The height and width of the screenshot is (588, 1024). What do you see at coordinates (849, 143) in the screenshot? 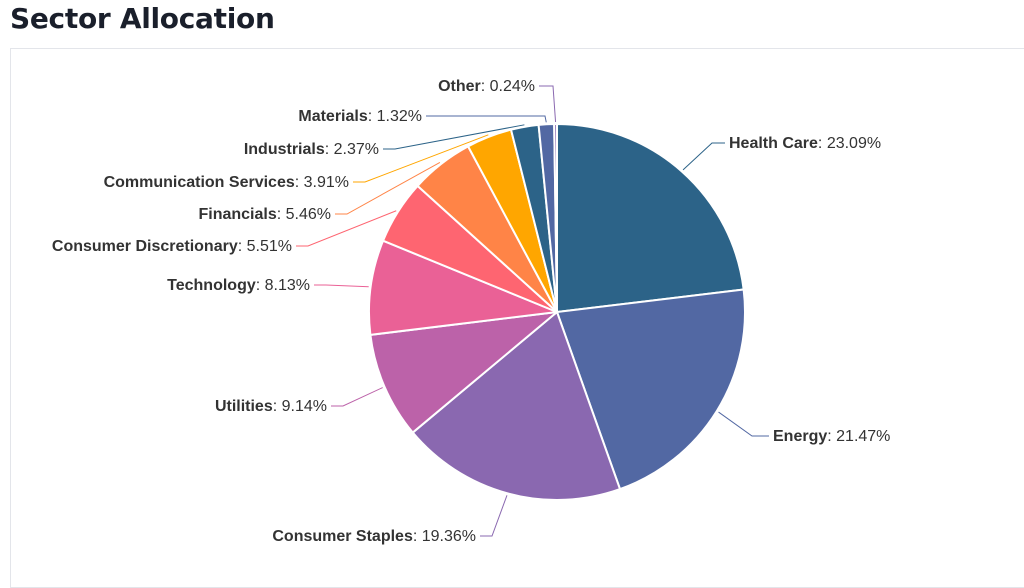
I see `slice-label-value: : 23.09%` at bounding box center [849, 143].